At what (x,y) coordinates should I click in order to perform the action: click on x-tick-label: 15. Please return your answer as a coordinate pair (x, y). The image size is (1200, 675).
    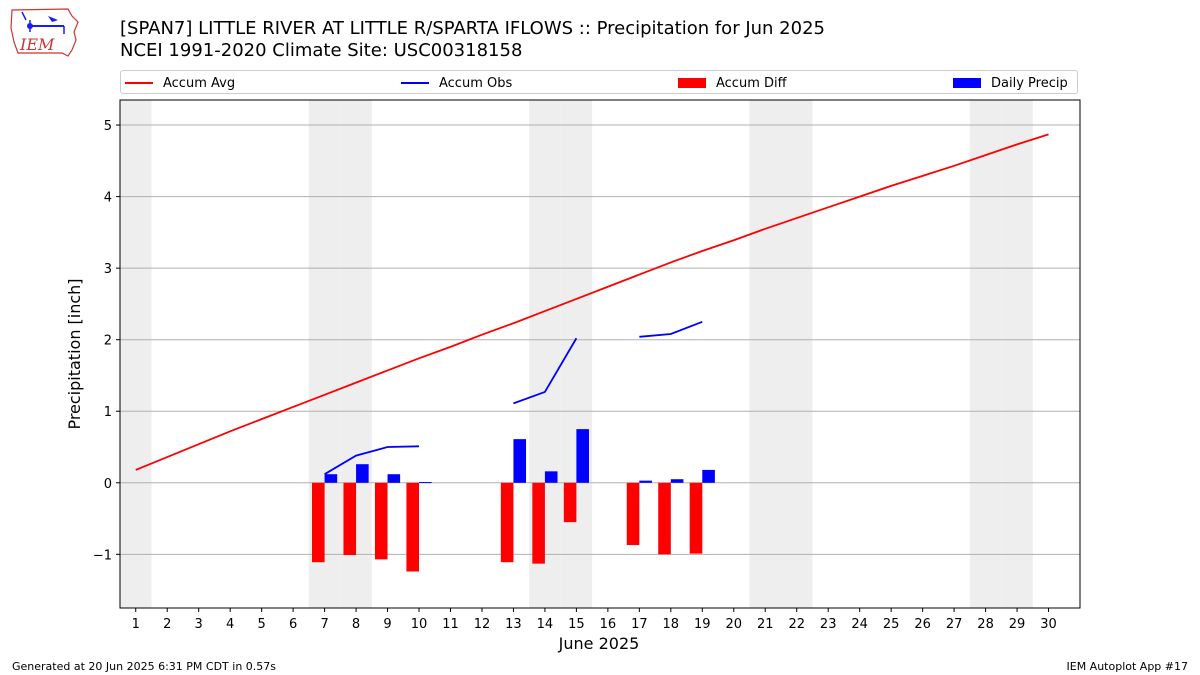
    Looking at the image, I should click on (576, 624).